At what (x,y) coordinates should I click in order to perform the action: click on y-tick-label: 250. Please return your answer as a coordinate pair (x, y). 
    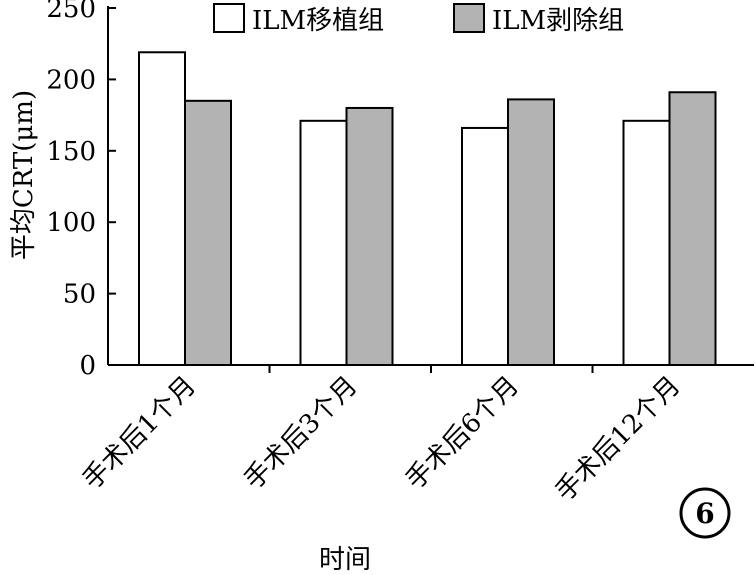
    Looking at the image, I should click on (71, 12).